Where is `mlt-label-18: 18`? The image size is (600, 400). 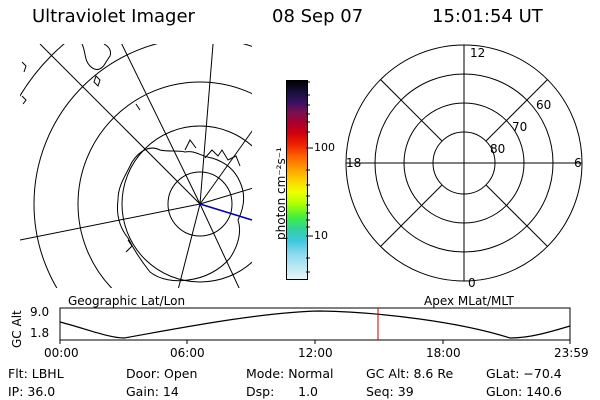
mlt-label-18: 18 is located at coordinates (354, 163).